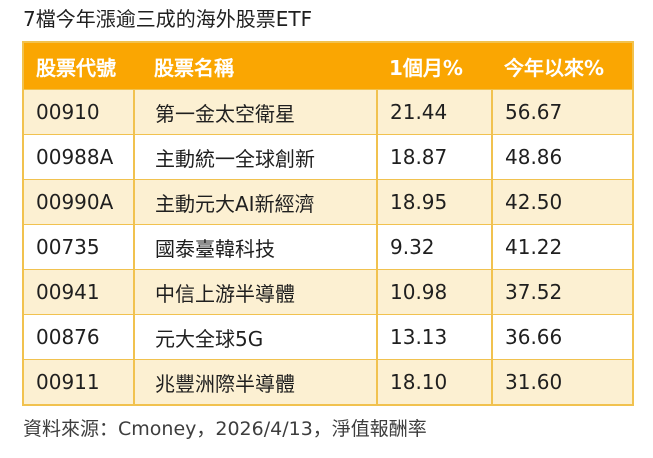 Image resolution: width=653 pixels, height=458 pixels. Describe the element at coordinates (434, 157) in the screenshot. I see `cell-one-month: 18.87` at that location.